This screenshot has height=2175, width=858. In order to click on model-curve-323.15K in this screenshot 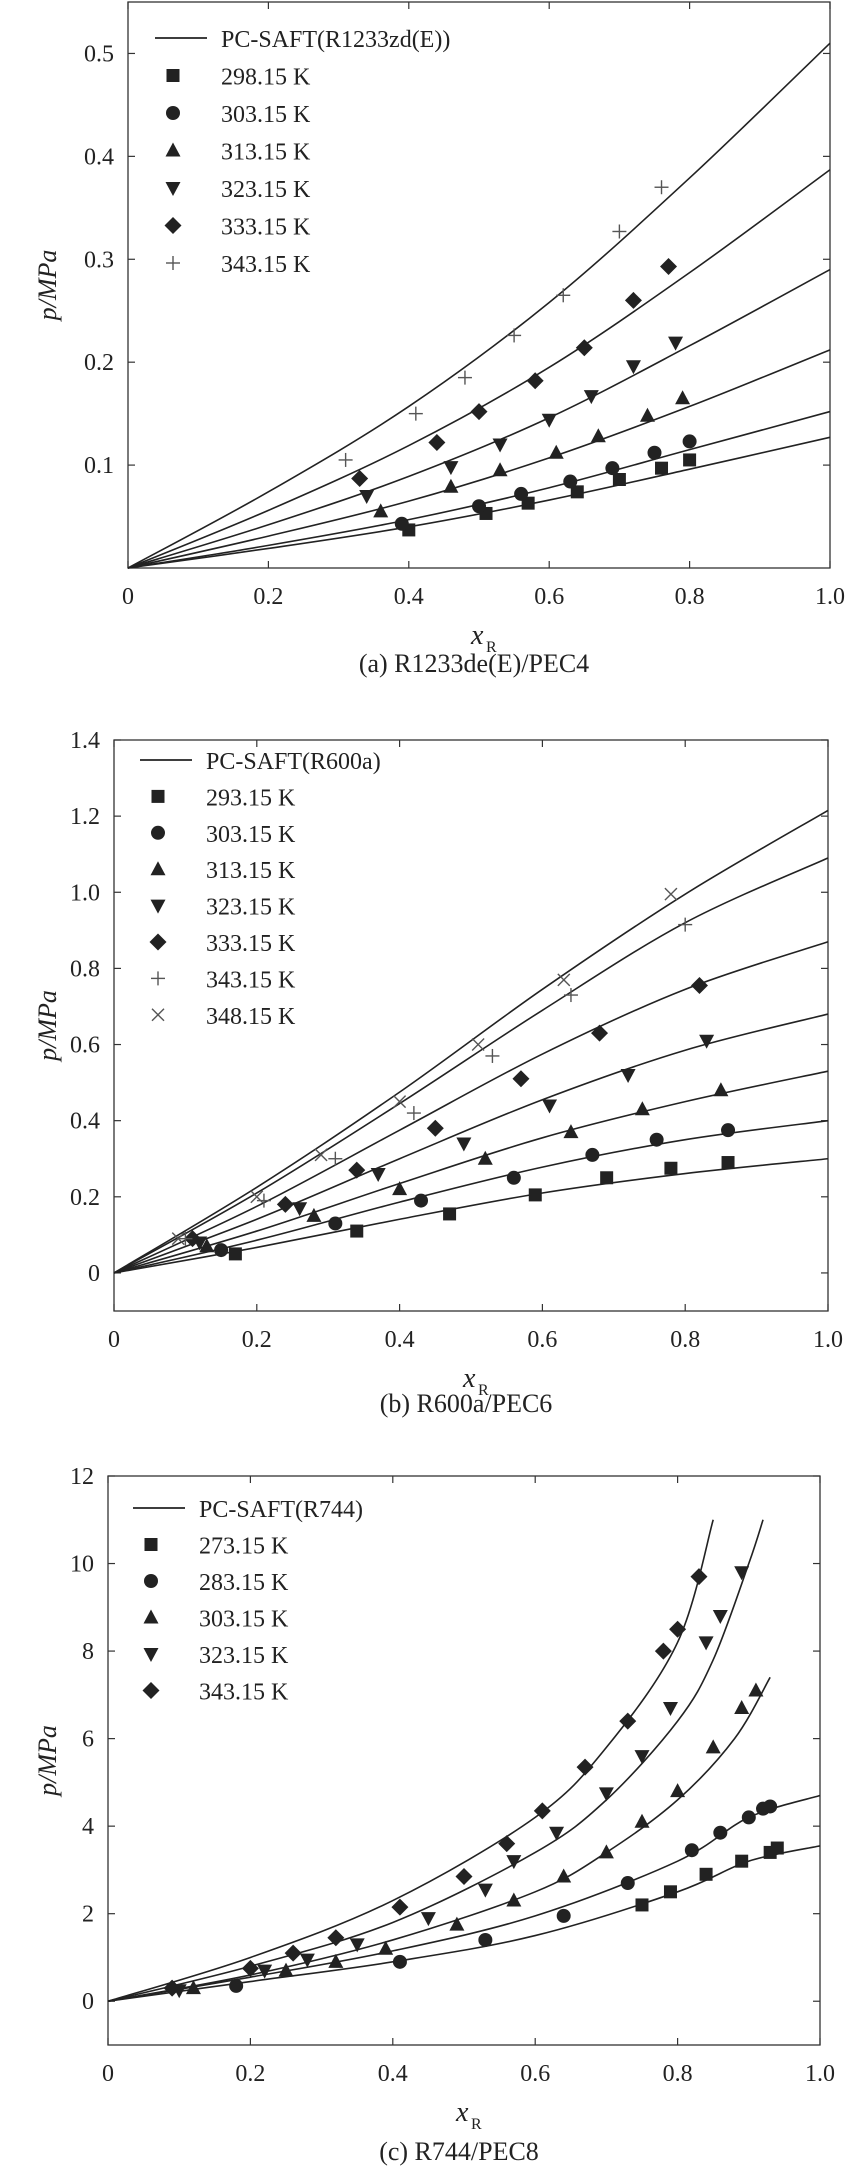, I will do `click(471, 1143)`.